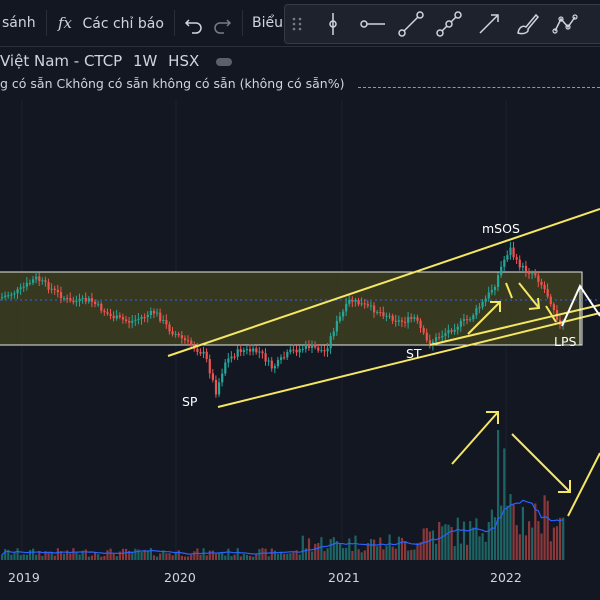  I want to click on x-label-2020: 2020, so click(180, 577).